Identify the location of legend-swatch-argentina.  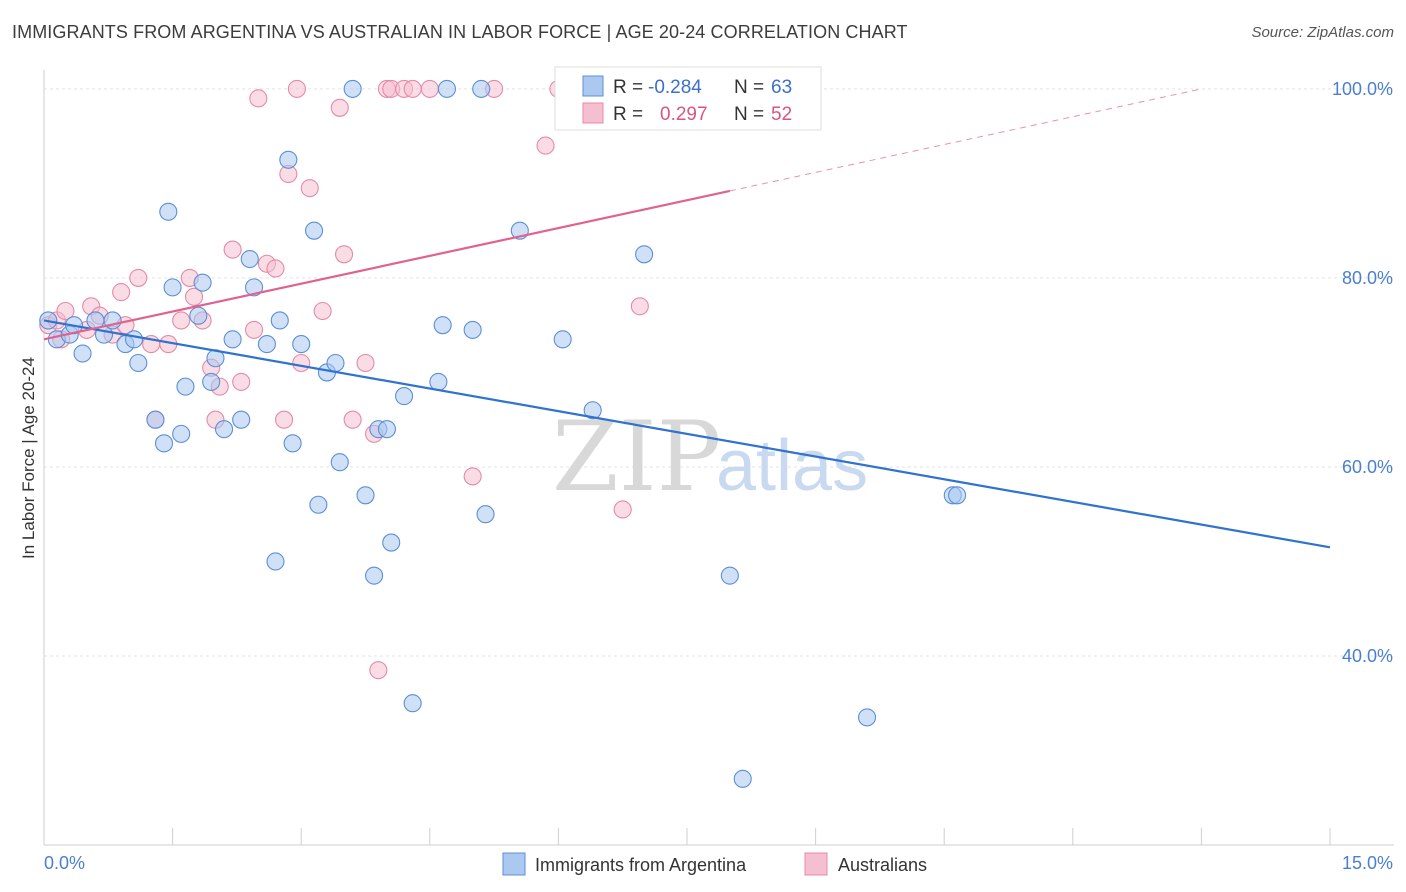
(514, 864).